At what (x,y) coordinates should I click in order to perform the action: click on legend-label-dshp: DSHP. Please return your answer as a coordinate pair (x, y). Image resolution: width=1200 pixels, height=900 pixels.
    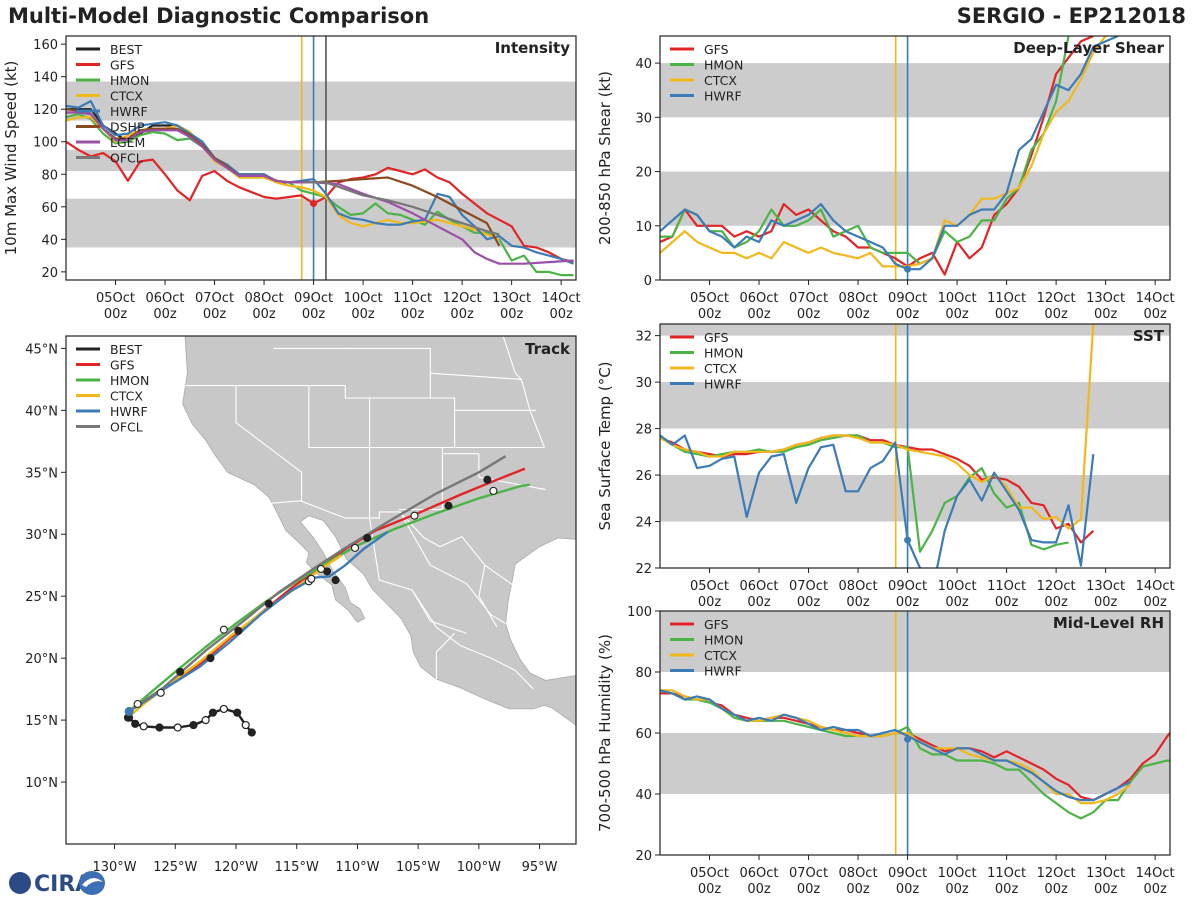
    Looking at the image, I should click on (127, 127).